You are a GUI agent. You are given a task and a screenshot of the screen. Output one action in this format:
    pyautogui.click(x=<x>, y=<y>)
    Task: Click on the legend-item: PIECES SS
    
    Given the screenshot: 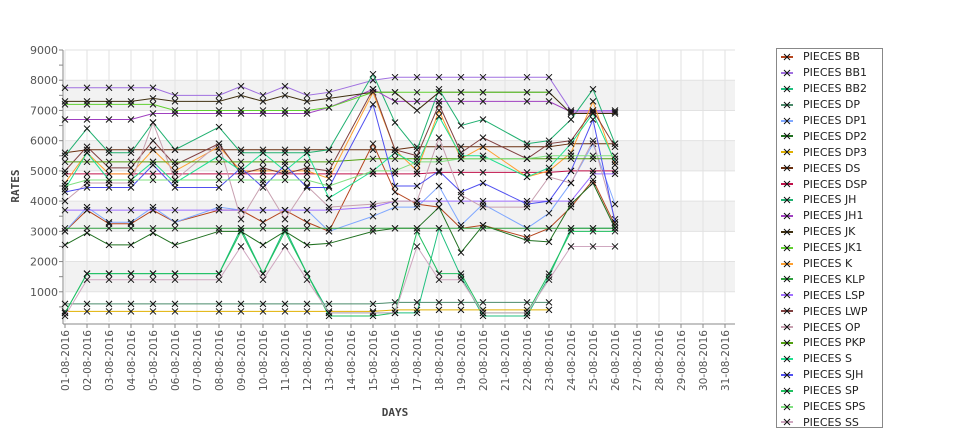 What is the action you would take?
    pyautogui.click(x=829, y=422)
    